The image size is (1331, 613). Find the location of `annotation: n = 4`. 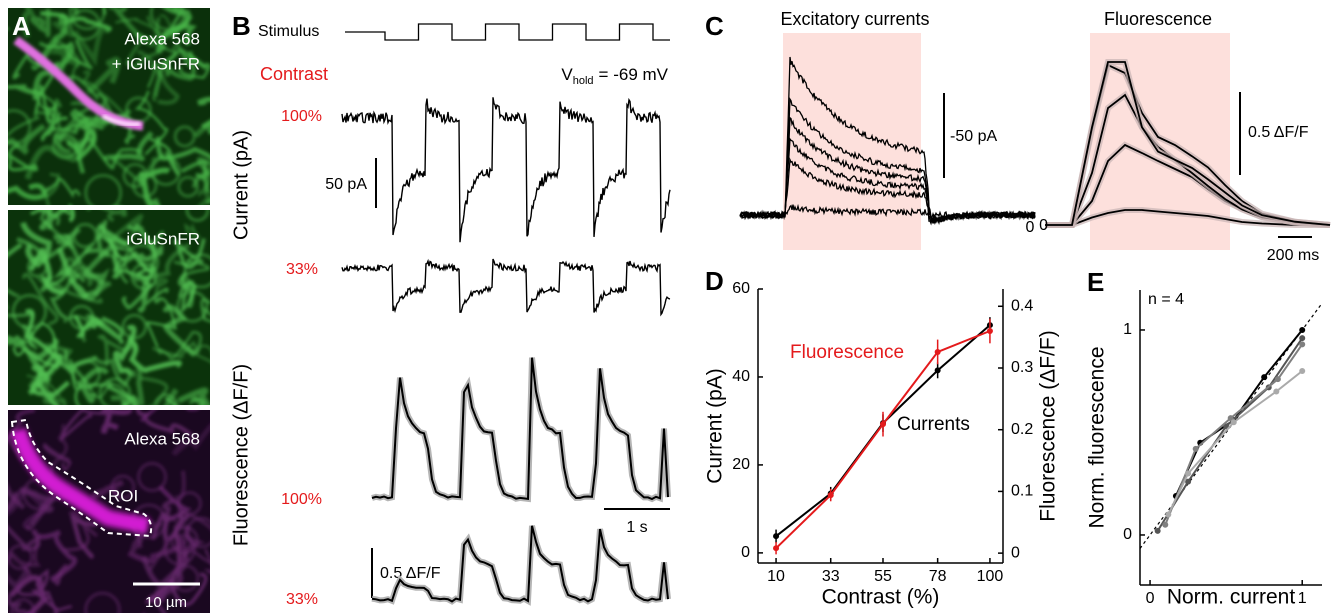

annotation: n = 4 is located at coordinates (1166, 299).